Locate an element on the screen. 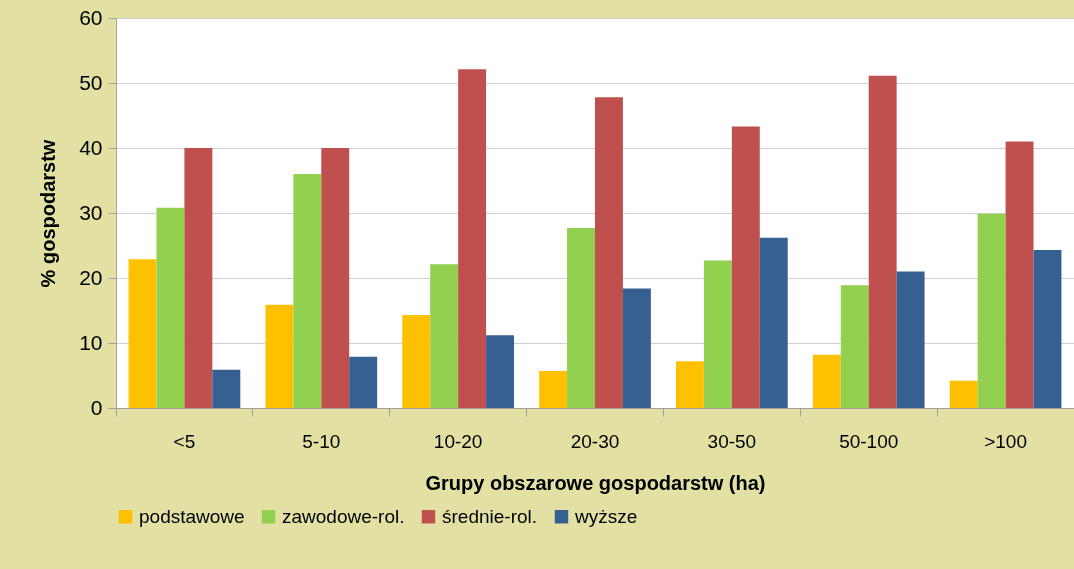  legend-label: średnie-rol. is located at coordinates (490, 516).